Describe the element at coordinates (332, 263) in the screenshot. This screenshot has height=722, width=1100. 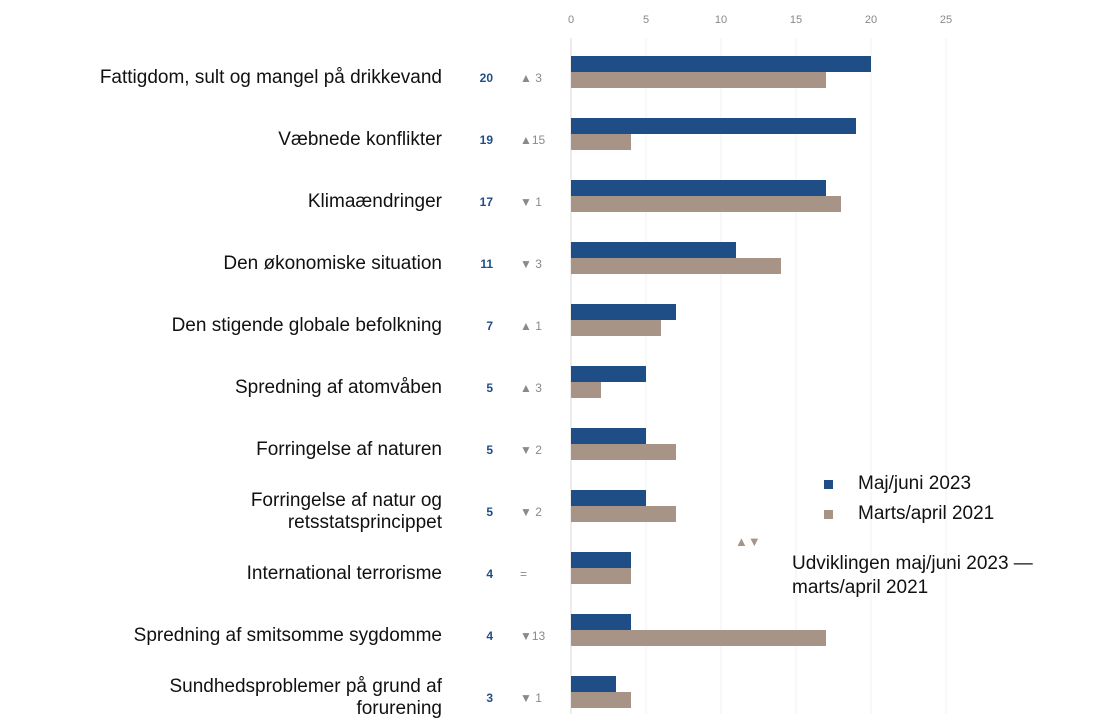
I see `category-label: Den økonomiske situation` at that location.